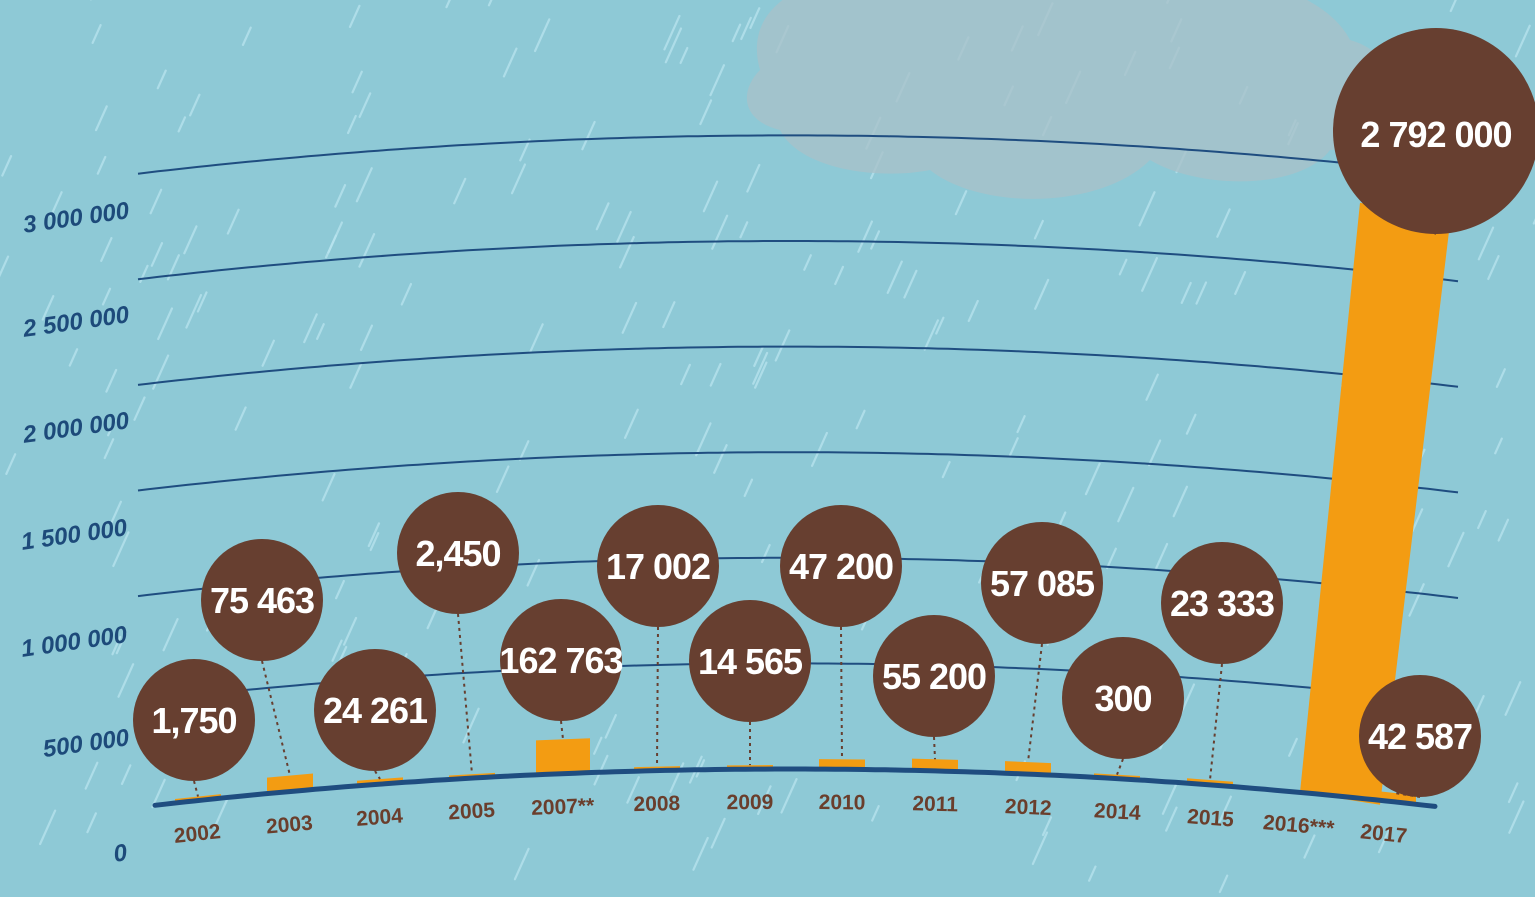  I want to click on y-tick-label: 1 000 000, so click(74, 642).